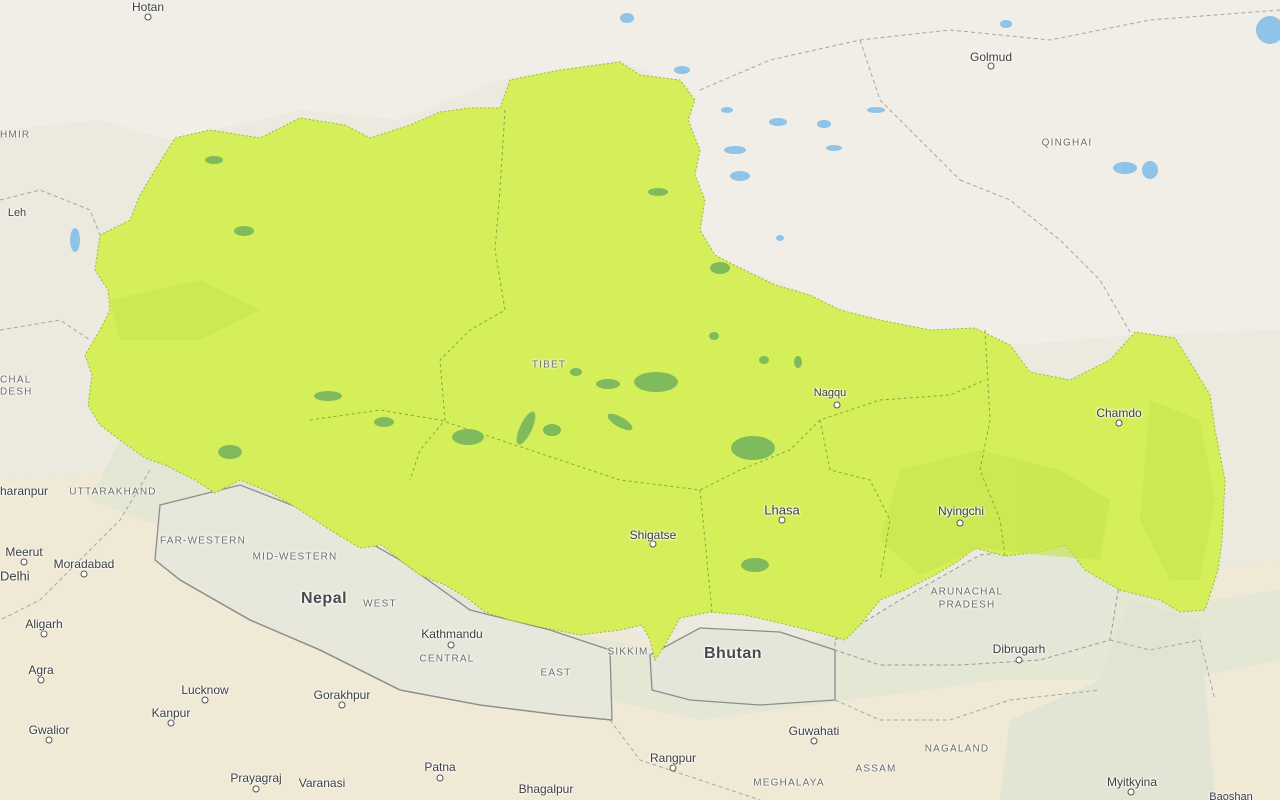 This screenshot has height=800, width=1280. Describe the element at coordinates (961, 511) in the screenshot. I see `city-label-nyingchi: Nyingchi` at that location.